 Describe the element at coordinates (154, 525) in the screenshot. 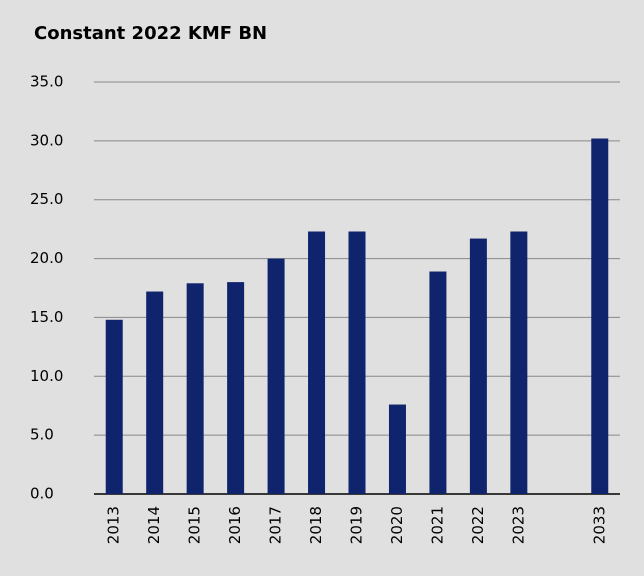

I see `x-tick-label: 2014` at that location.